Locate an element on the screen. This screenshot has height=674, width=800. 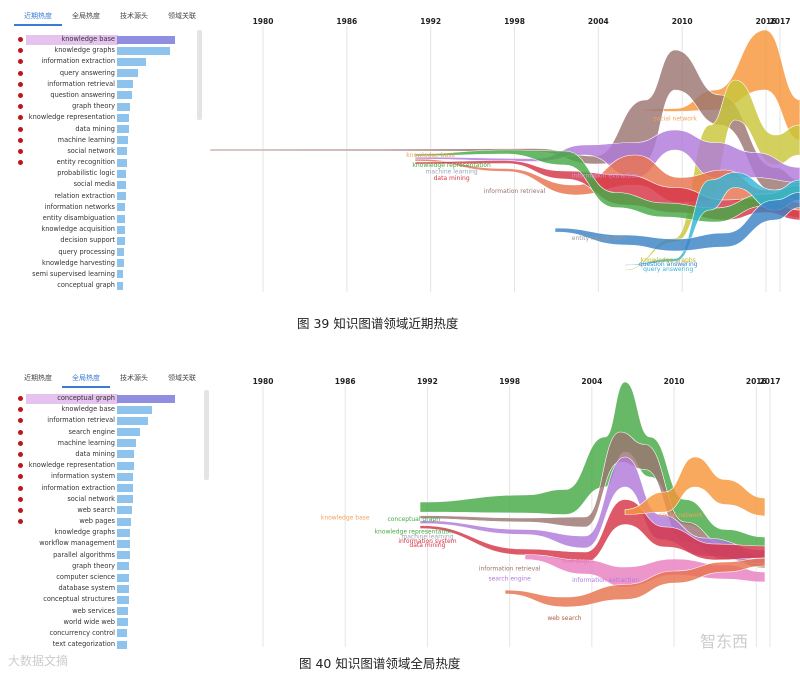
keyword-row: information networks is located at coordinates (105, 207).